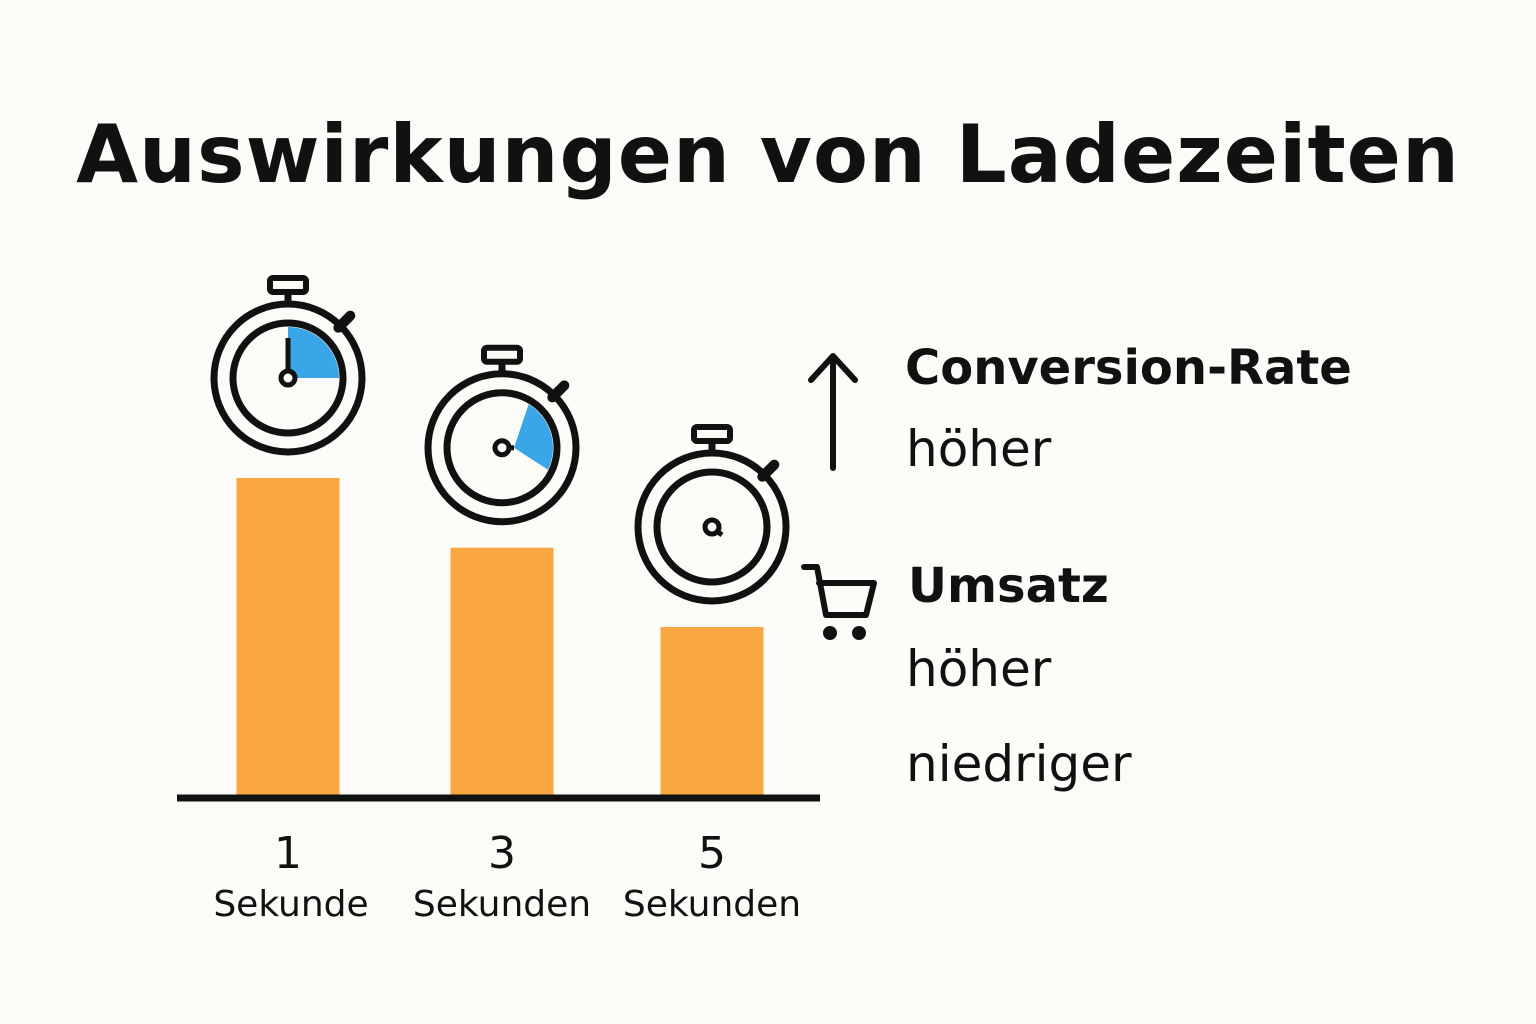  I want to click on shopping-cart-icon, so click(839, 602).